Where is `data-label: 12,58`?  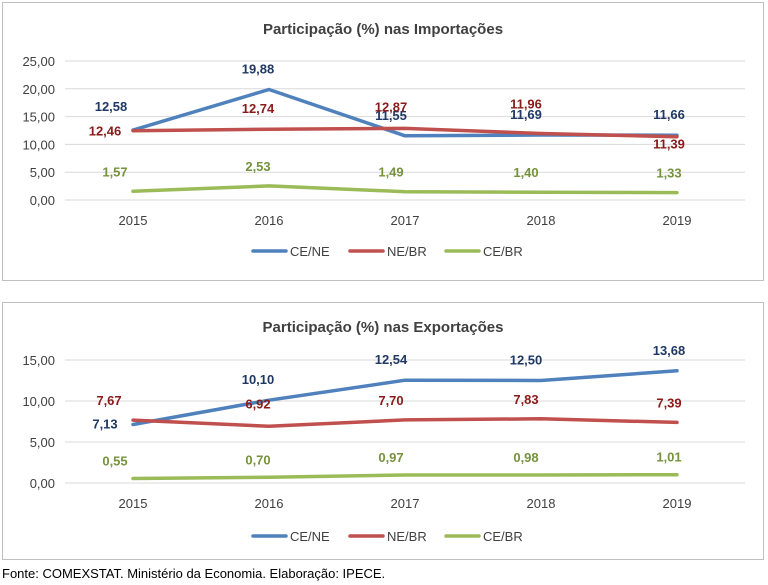 data-label: 12,58 is located at coordinates (111, 106).